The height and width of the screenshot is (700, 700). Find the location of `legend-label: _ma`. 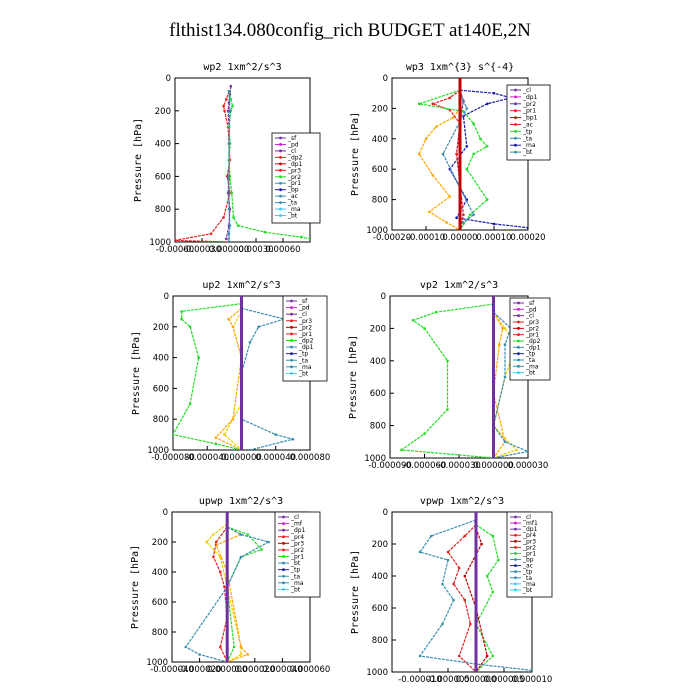

legend-label: _ma is located at coordinates (529, 145).